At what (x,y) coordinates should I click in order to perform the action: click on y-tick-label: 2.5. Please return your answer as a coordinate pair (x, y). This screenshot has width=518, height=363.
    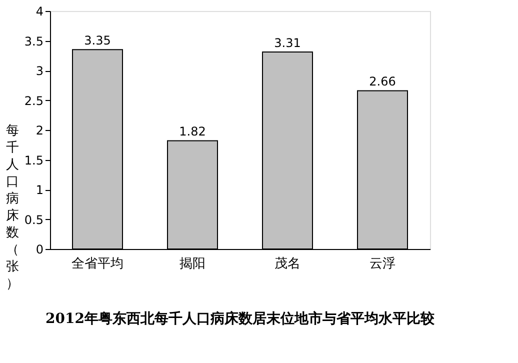
    Looking at the image, I should click on (34, 101).